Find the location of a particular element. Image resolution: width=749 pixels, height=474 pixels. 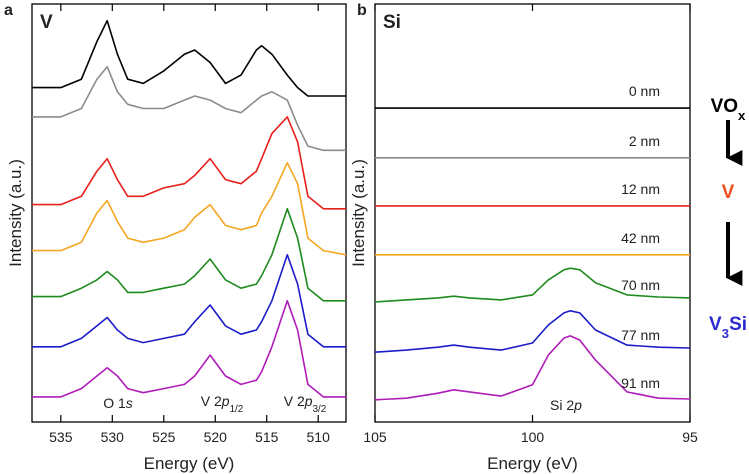

x-tick-label: 100 is located at coordinates (533, 437).